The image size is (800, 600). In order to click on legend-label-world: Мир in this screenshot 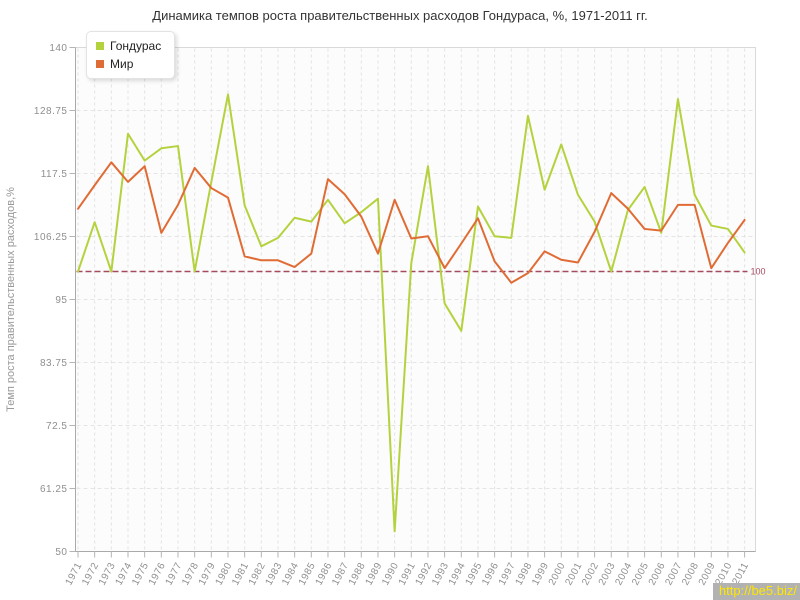, I will do `click(122, 64)`.